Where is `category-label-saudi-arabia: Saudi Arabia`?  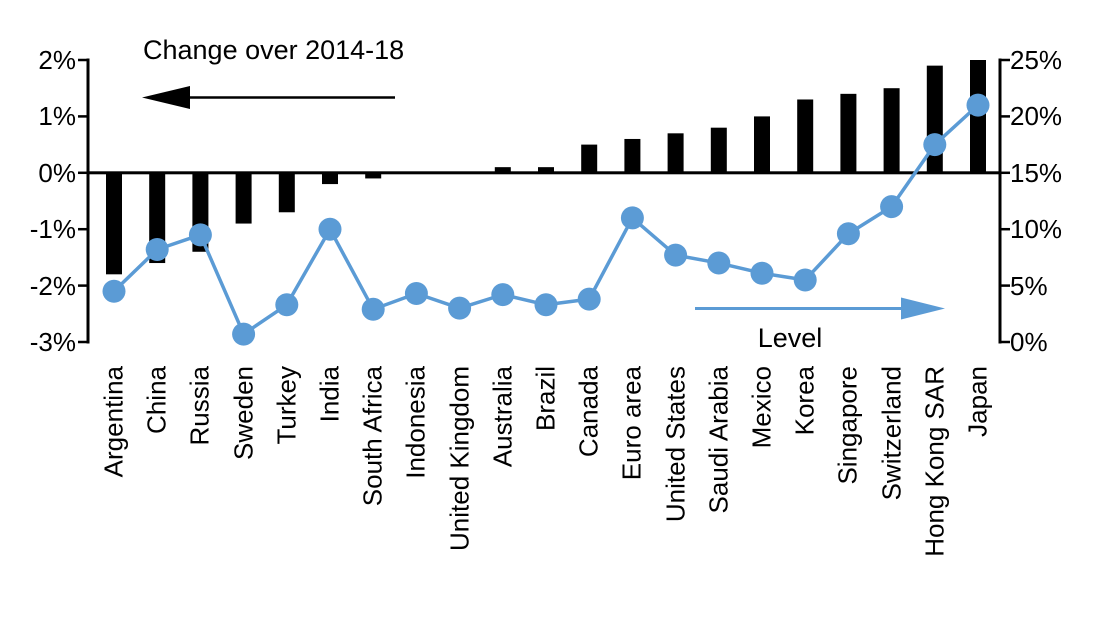
category-label-saudi-arabia: Saudi Arabia is located at coordinates (718, 440).